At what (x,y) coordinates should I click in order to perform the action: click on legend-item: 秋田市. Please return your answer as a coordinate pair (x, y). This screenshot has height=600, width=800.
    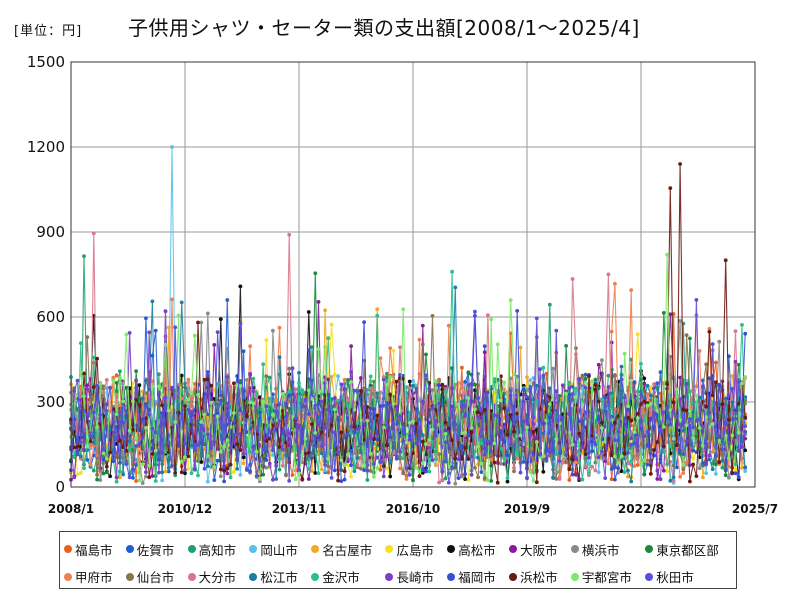
    Looking at the image, I should click on (688, 577).